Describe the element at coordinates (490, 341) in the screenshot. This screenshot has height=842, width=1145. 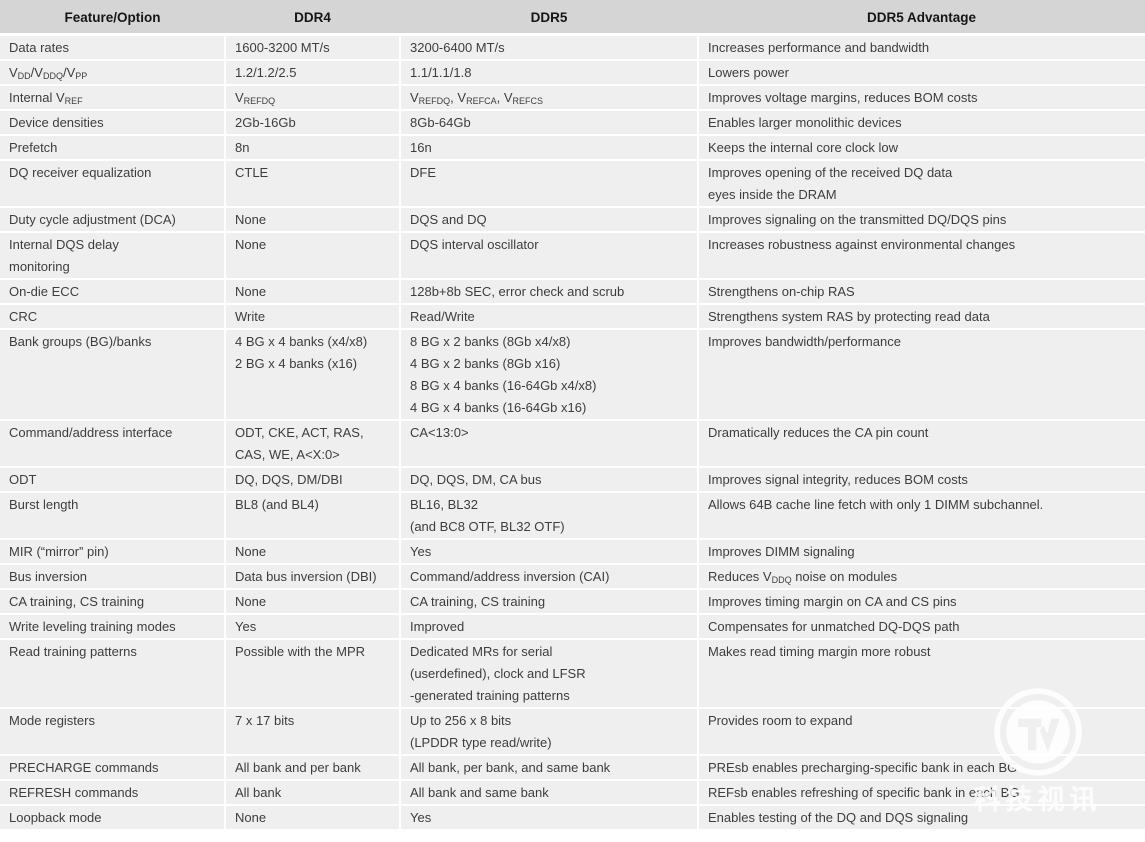
I see `cell-line: 8 BG x 2 banks (8Gb x4/x8)` at that location.